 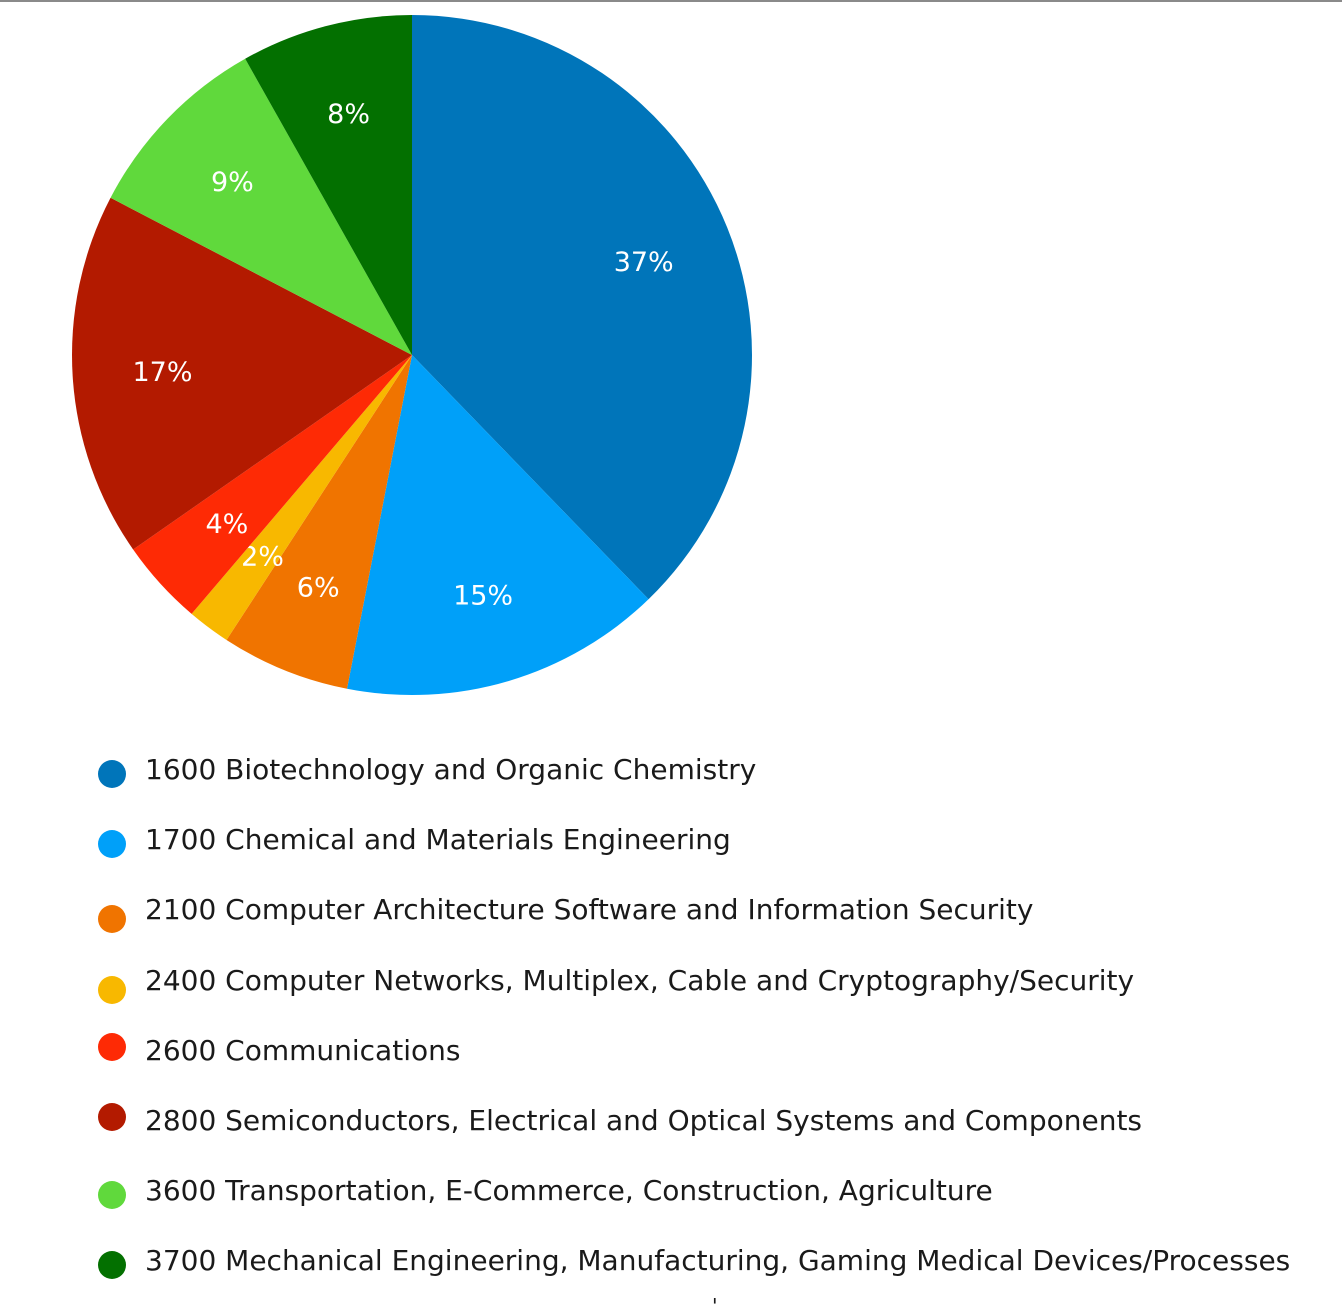 I want to click on legend-entry: 1600 Biotechnology and Organic Chemistry, so click(x=694, y=785).